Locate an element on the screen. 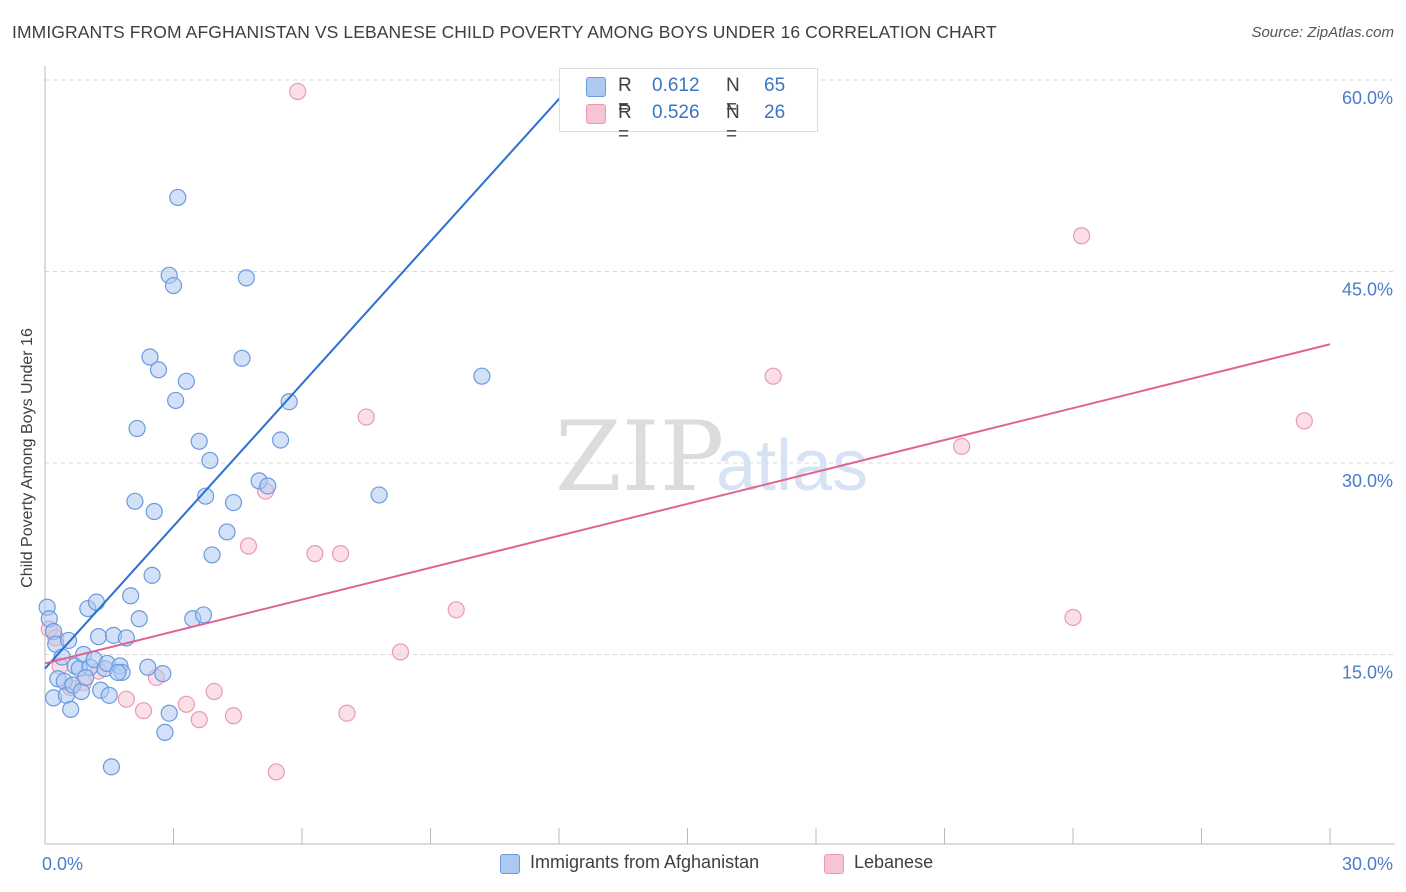  source-credit: Source: ZipAtlas.com is located at coordinates (1322, 32).